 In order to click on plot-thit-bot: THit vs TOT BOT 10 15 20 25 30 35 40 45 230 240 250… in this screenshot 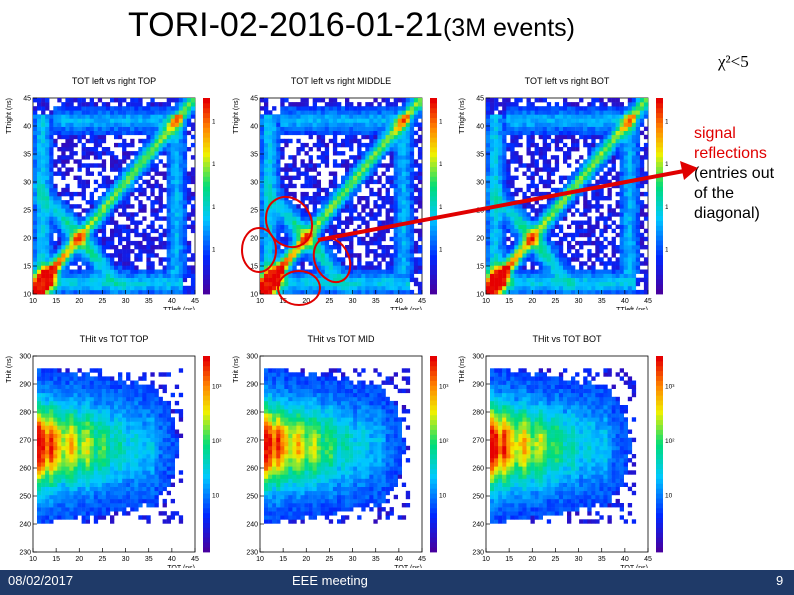, I will do `click(567, 451)`.